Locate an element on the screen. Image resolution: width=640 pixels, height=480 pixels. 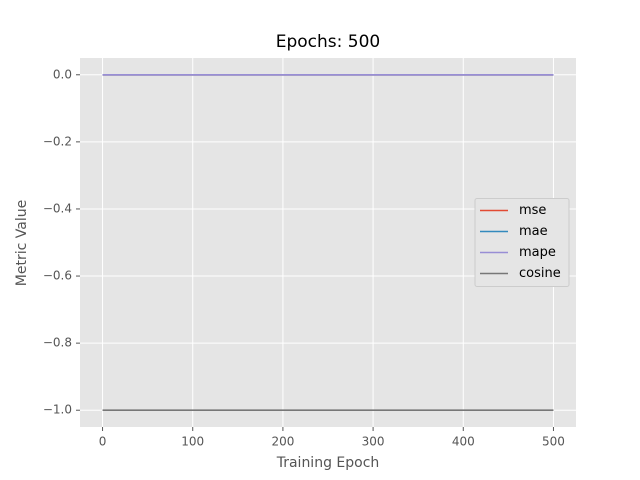
y-tick-label: −0.6 is located at coordinates (57, 276).